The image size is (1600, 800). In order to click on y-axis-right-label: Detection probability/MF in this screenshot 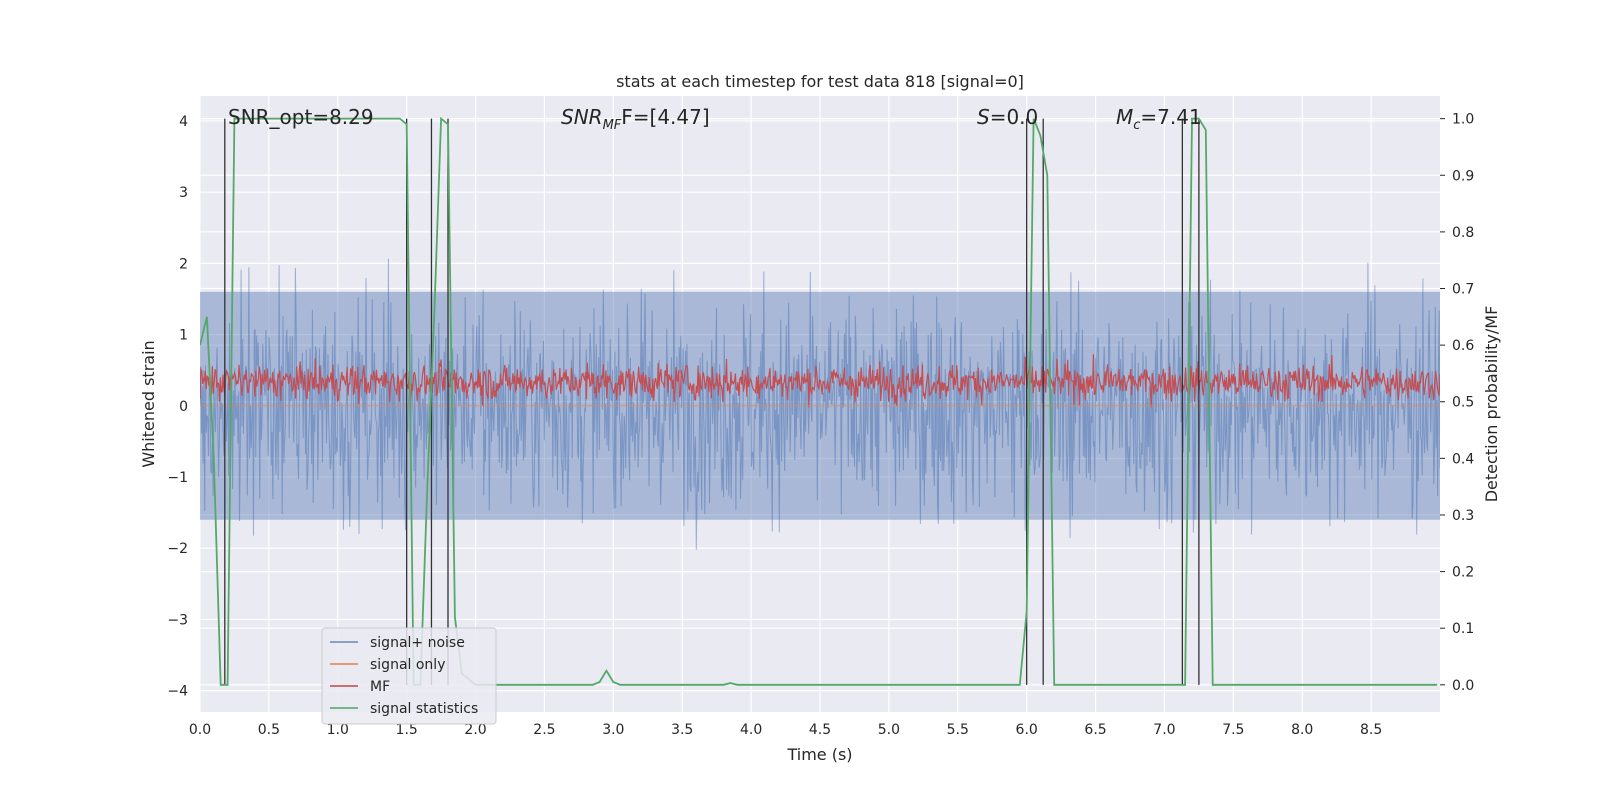, I will do `click(1491, 404)`.